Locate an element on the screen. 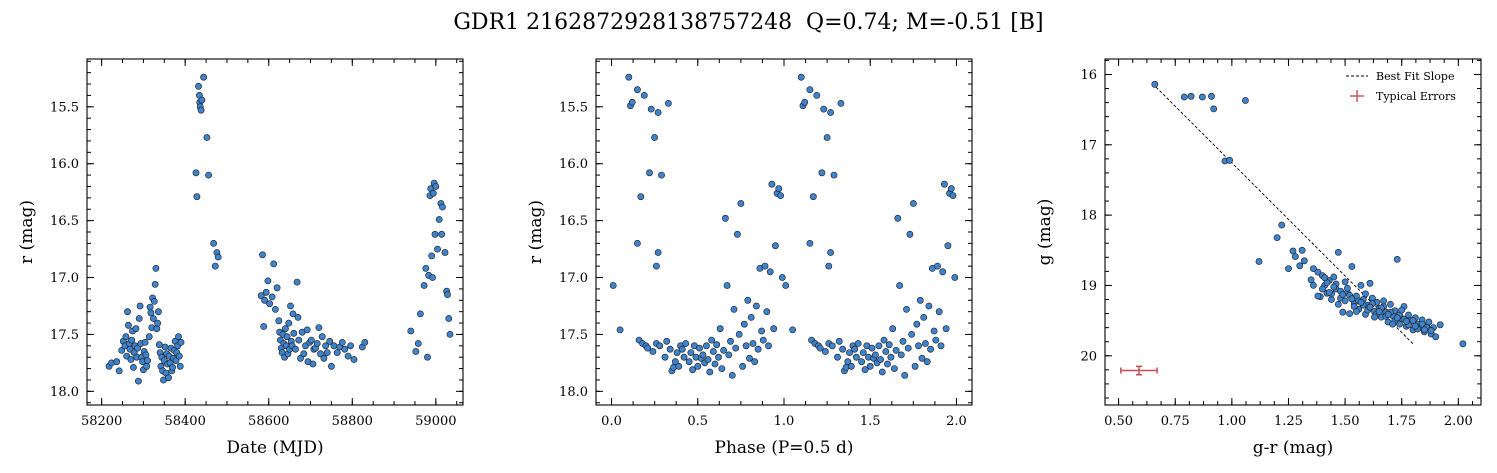 The image size is (1497, 473). x-tick-label: 0.50 is located at coordinates (1118, 421).